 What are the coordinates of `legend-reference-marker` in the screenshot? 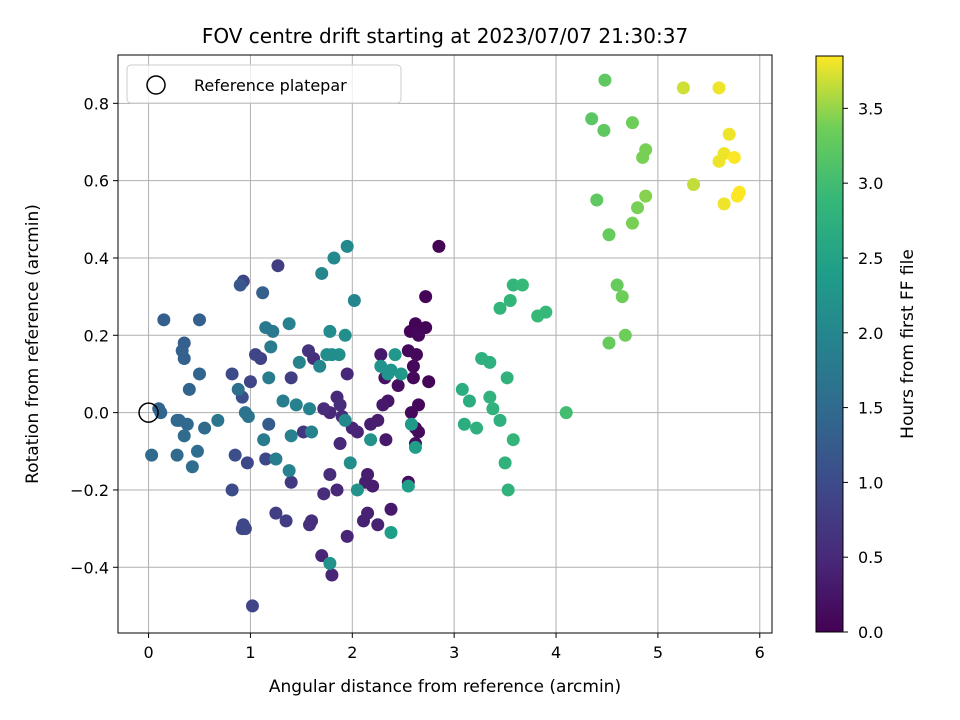 It's located at (156, 85).